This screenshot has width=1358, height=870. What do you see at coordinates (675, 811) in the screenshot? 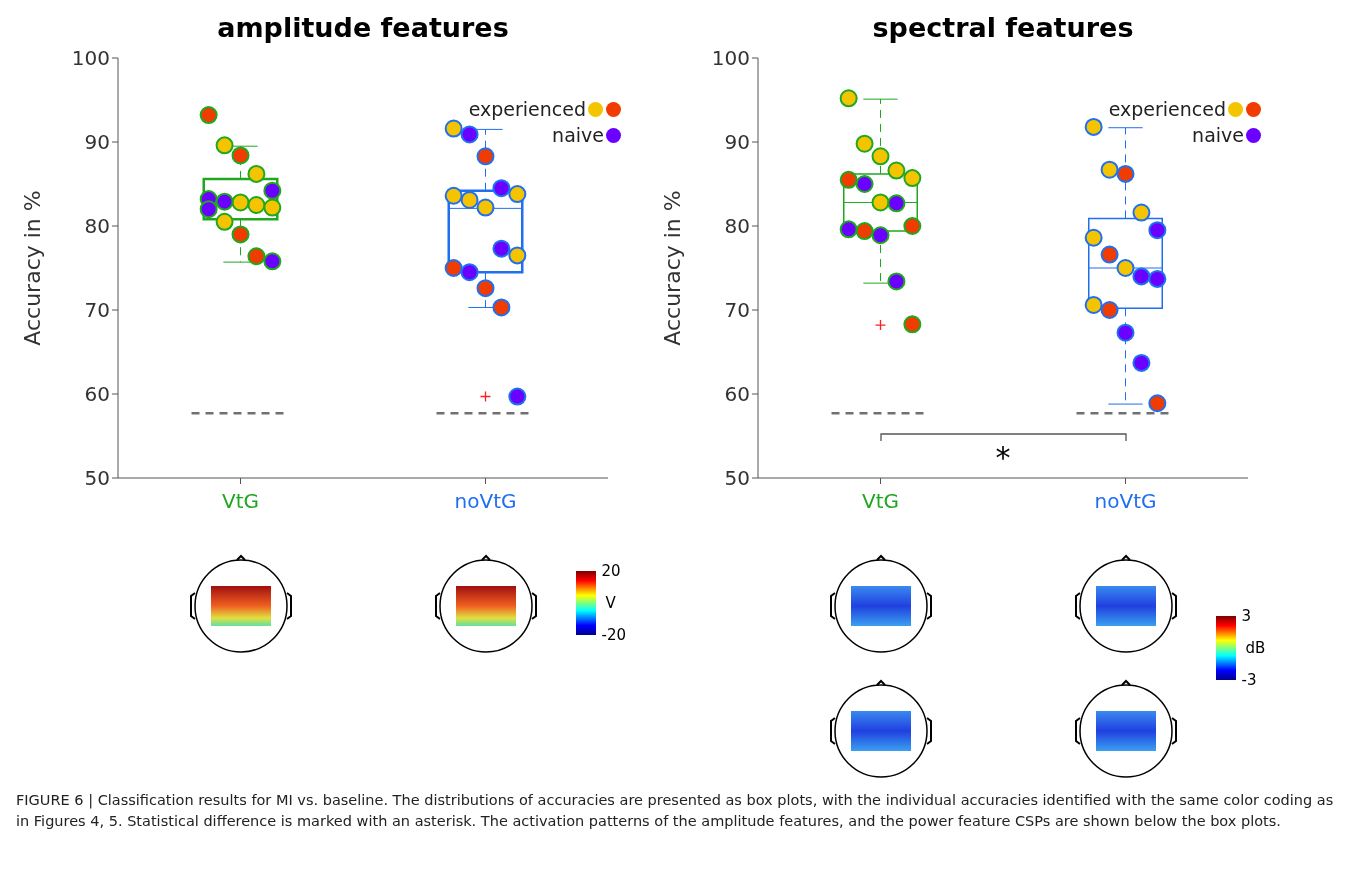
I see `caption: FIGURE 6 | Classification results for MI vs. baseline. The distributions of accuracies are presented as box plots, with the individual accuracies identified with the same color coding as in Figures 4, 5. Statistical difference is marked with an asterisk. The activation patterns of the amplitude features, and the power feature CSPs are shown below the box plots.` at bounding box center [675, 811].